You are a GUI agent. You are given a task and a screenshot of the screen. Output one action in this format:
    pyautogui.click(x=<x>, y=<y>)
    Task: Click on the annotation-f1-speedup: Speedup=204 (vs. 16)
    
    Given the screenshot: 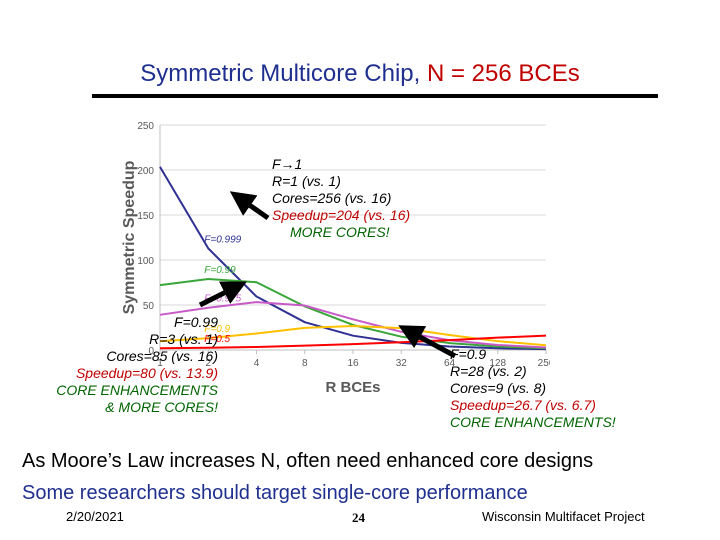 What is the action you would take?
    pyautogui.click(x=341, y=215)
    